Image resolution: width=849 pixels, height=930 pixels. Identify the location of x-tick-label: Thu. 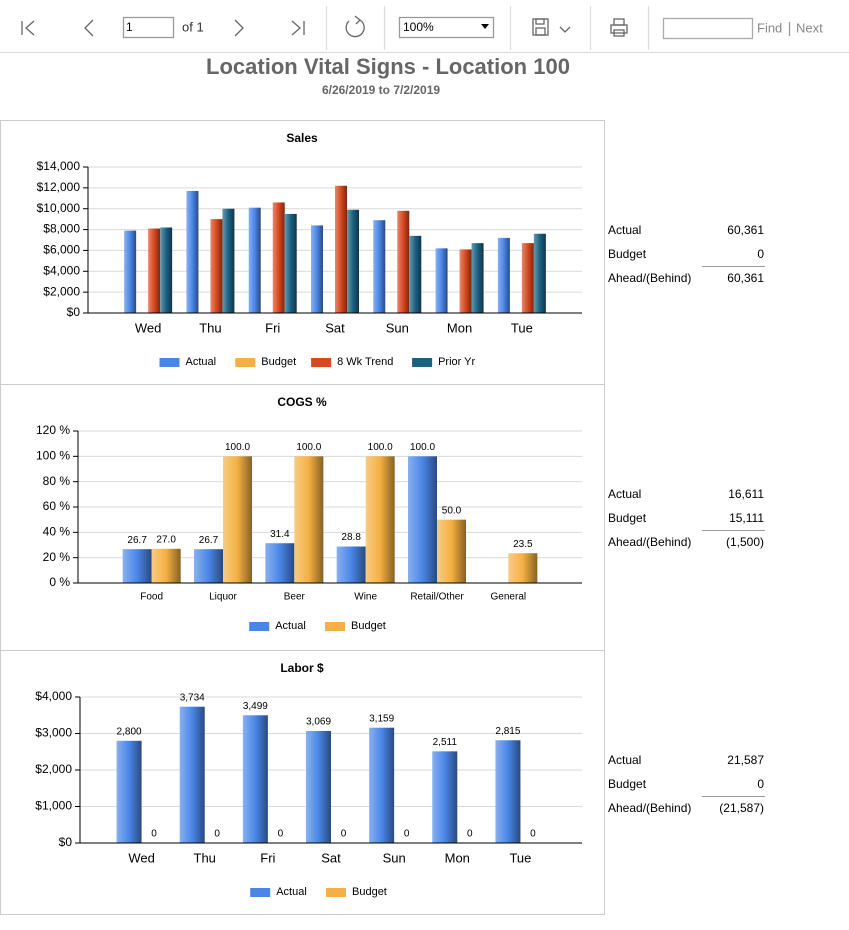
(210, 327).